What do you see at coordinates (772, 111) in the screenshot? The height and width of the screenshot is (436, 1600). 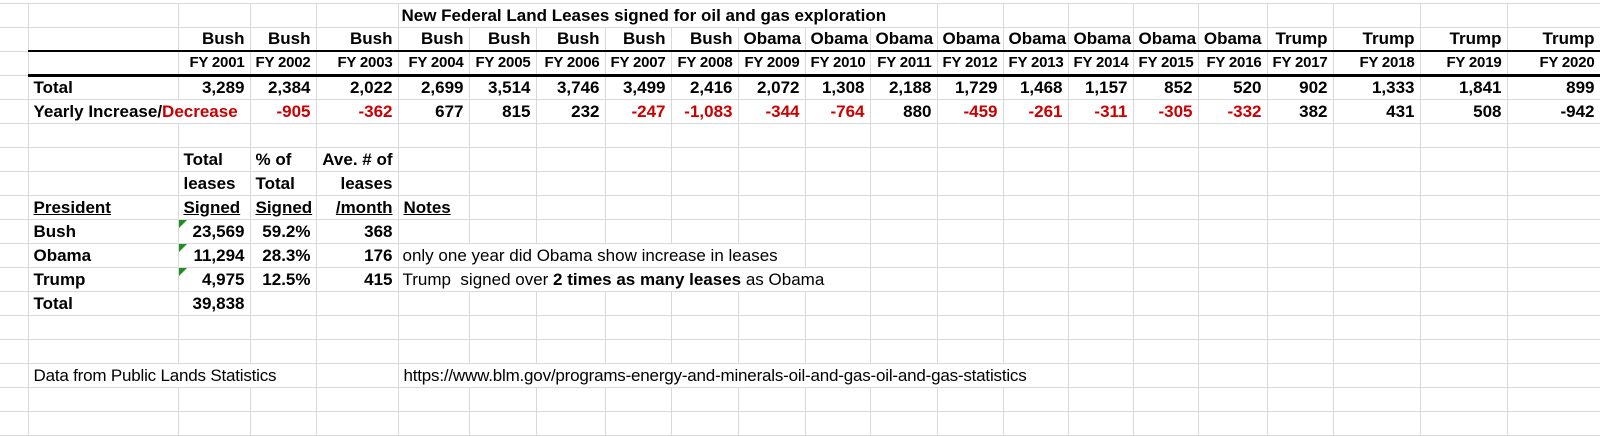 I see `change-value: -344` at bounding box center [772, 111].